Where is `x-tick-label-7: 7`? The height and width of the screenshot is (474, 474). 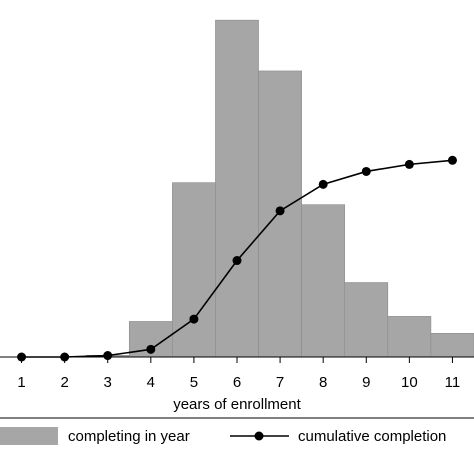 x-tick-label-7: 7 is located at coordinates (280, 382).